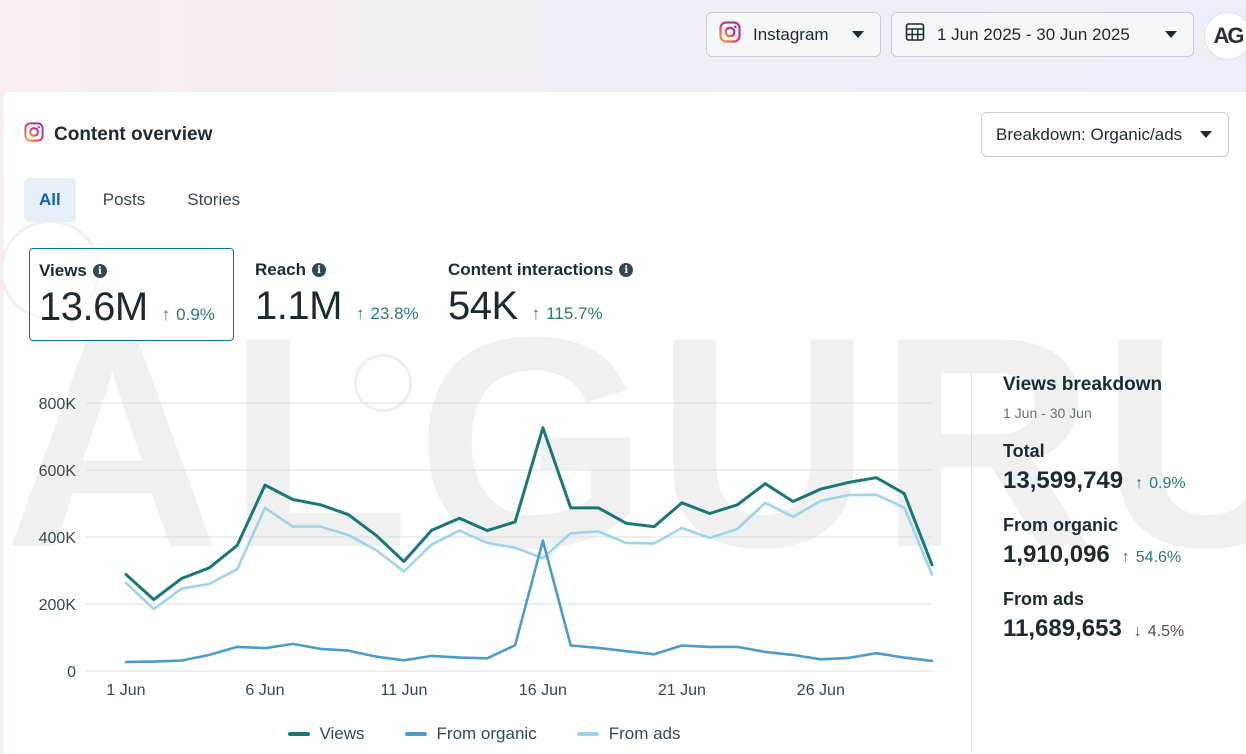  I want to click on metric-content-interactions: Content interactions i 54K ↑ 115.7%, so click(546, 294).